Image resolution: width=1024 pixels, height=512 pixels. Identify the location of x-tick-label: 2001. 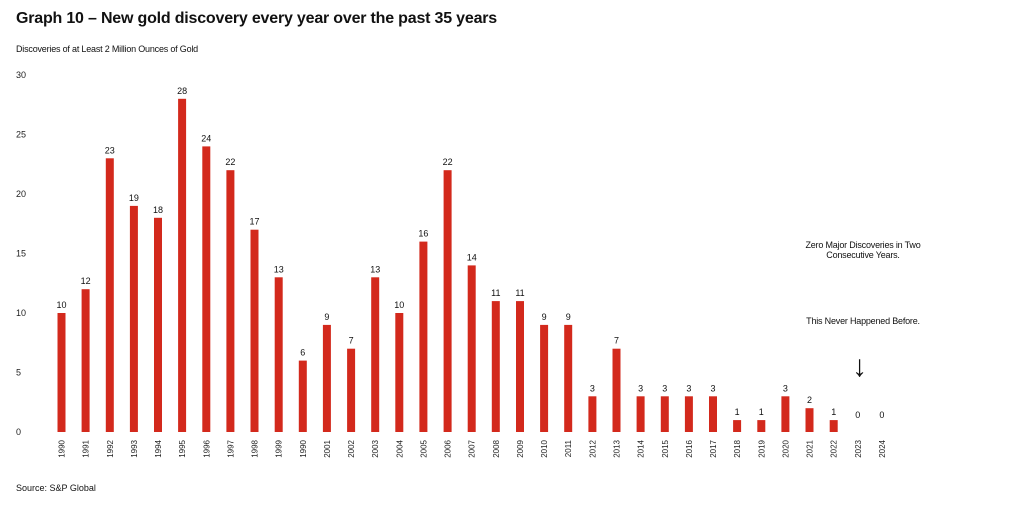
(327, 448).